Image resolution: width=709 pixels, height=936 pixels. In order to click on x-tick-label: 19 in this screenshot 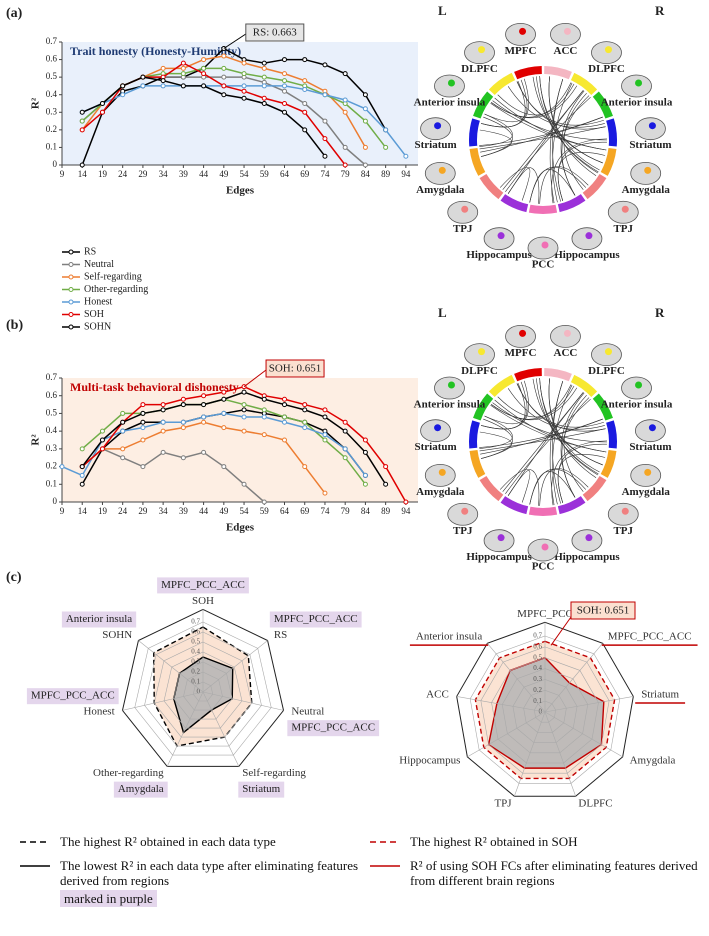, I will do `click(103, 511)`.